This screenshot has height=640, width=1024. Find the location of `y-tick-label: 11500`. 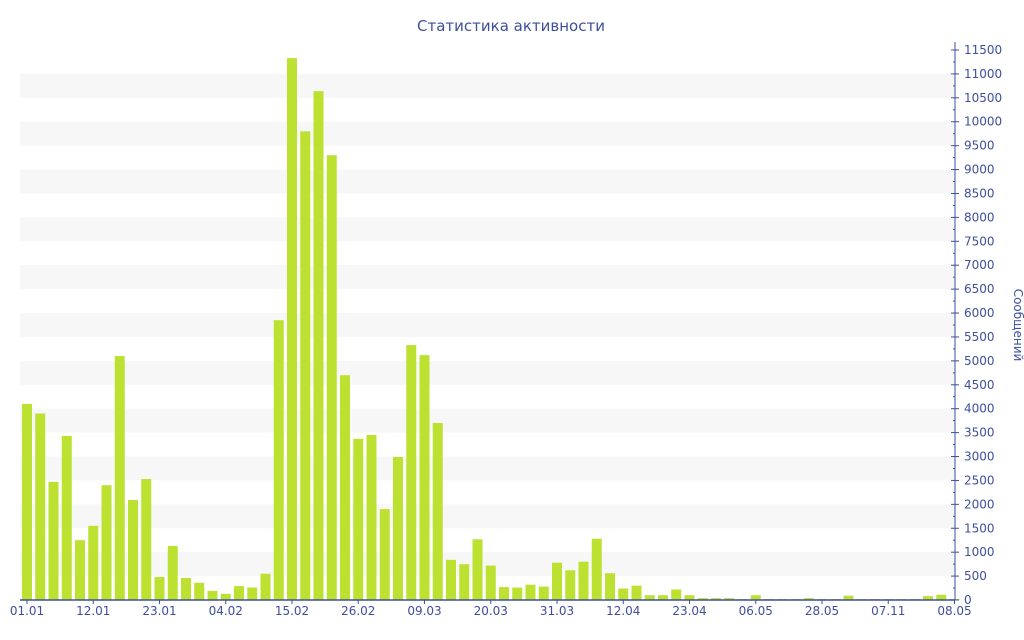

y-tick-label: 11500 is located at coordinates (983, 50).